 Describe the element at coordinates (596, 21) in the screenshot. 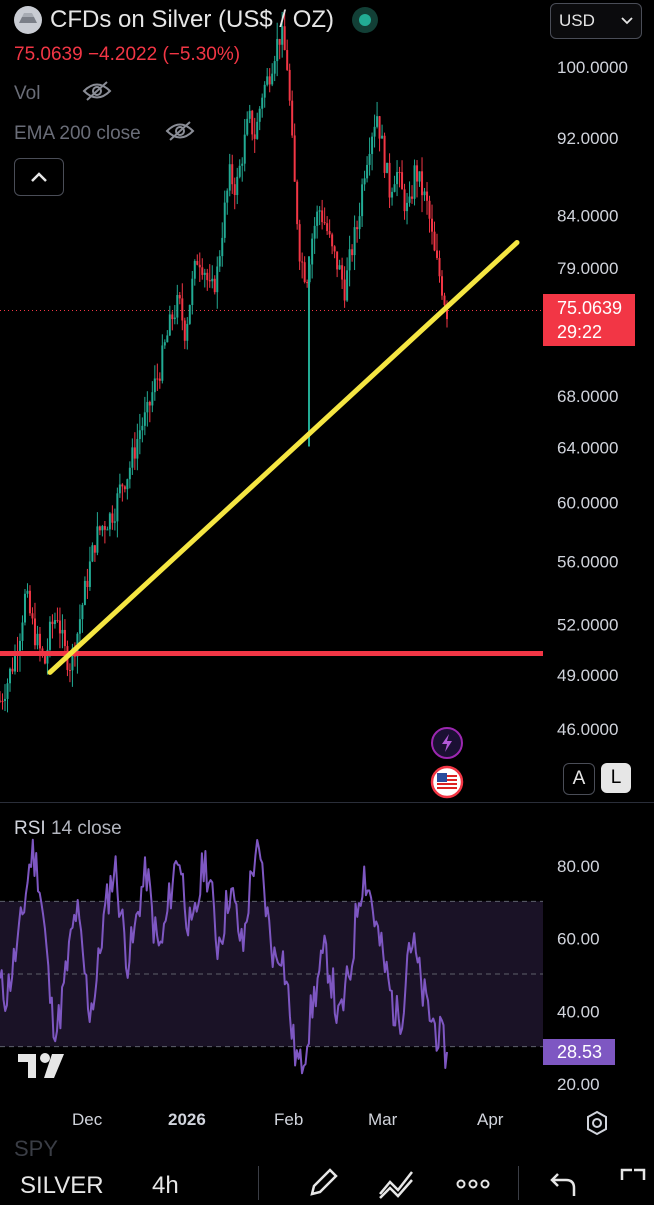

I see `currency-select: USD` at that location.